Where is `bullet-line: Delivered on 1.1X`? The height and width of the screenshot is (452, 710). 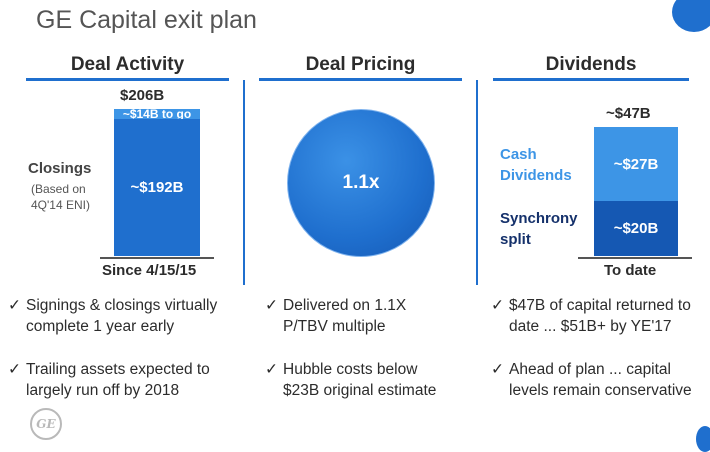 bullet-line: Delivered on 1.1X is located at coordinates (345, 305).